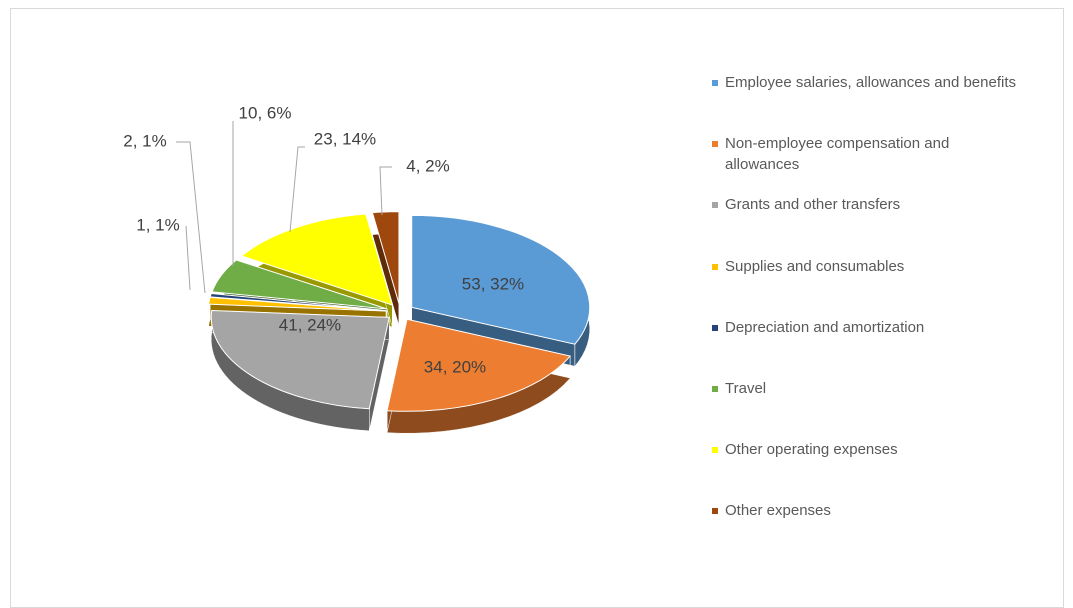 This screenshot has height=608, width=1073. Describe the element at coordinates (746, 388) in the screenshot. I see `legend-label: Travel` at that location.